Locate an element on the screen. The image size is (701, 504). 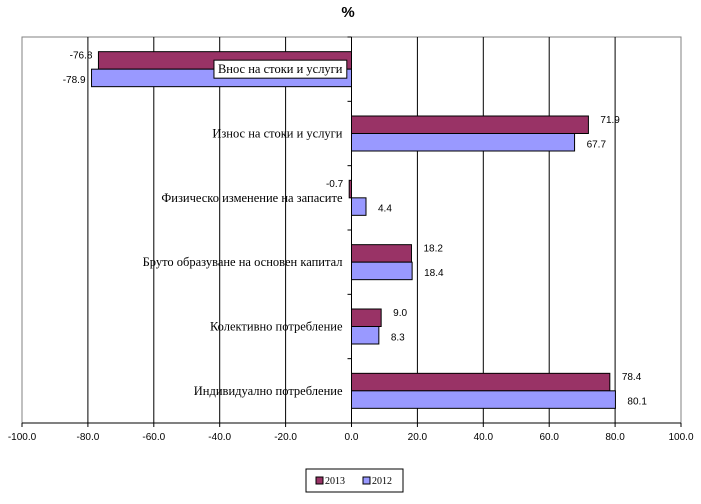
x-tick-label: 20.0 is located at coordinates (418, 437).